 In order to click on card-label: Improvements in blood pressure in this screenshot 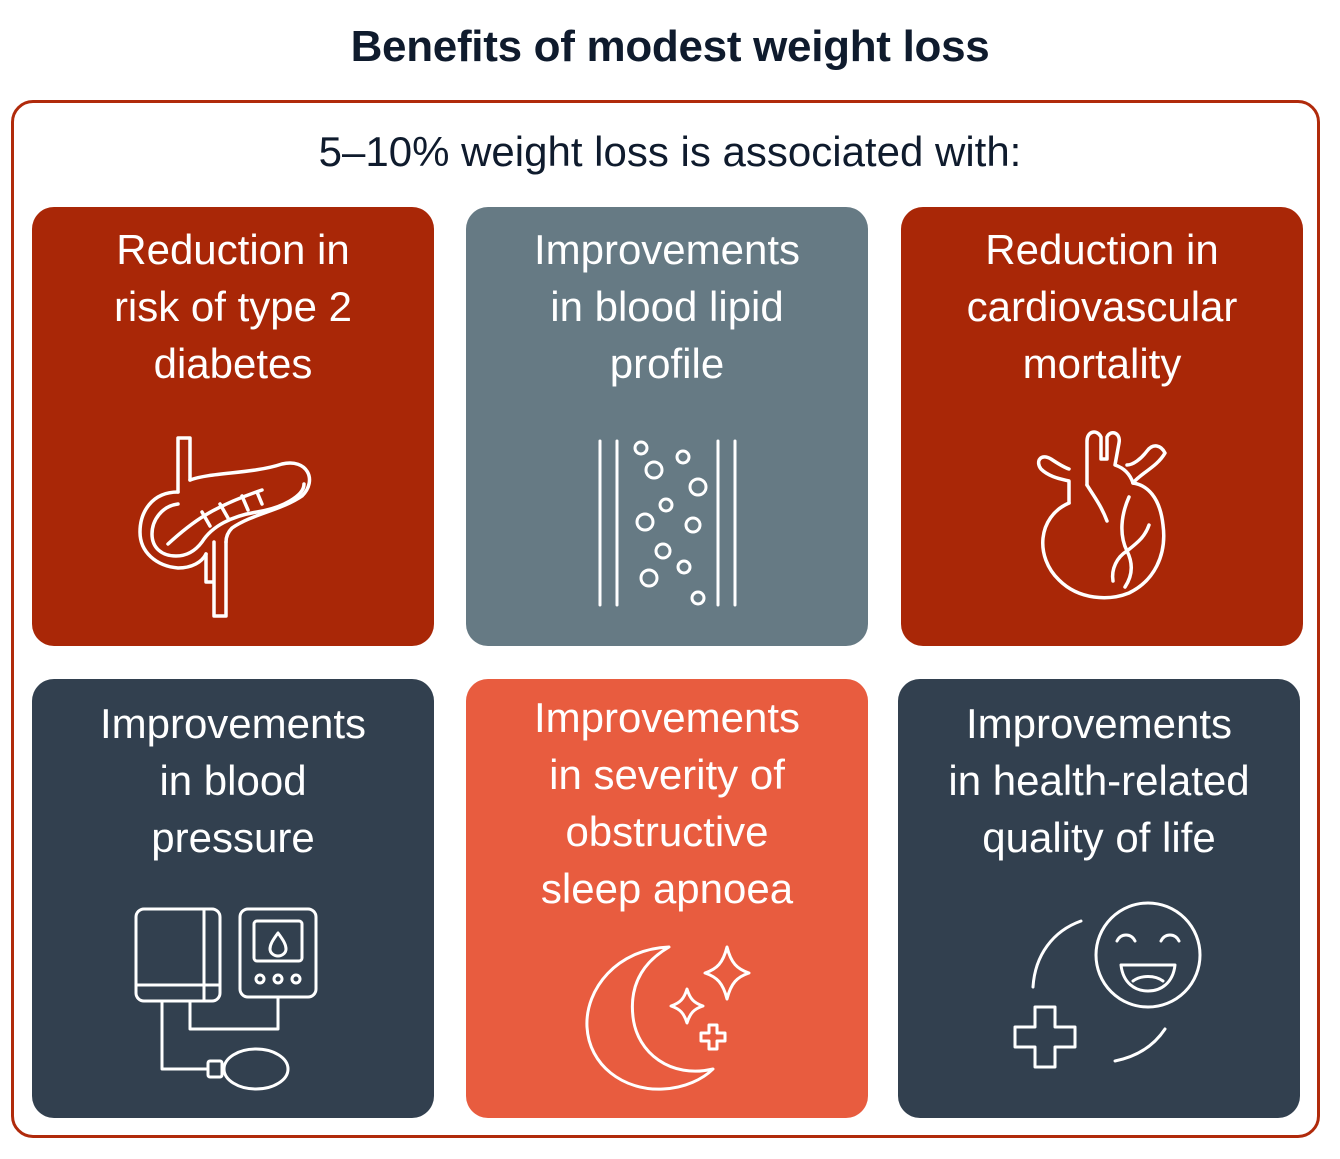, I will do `click(233, 780)`.